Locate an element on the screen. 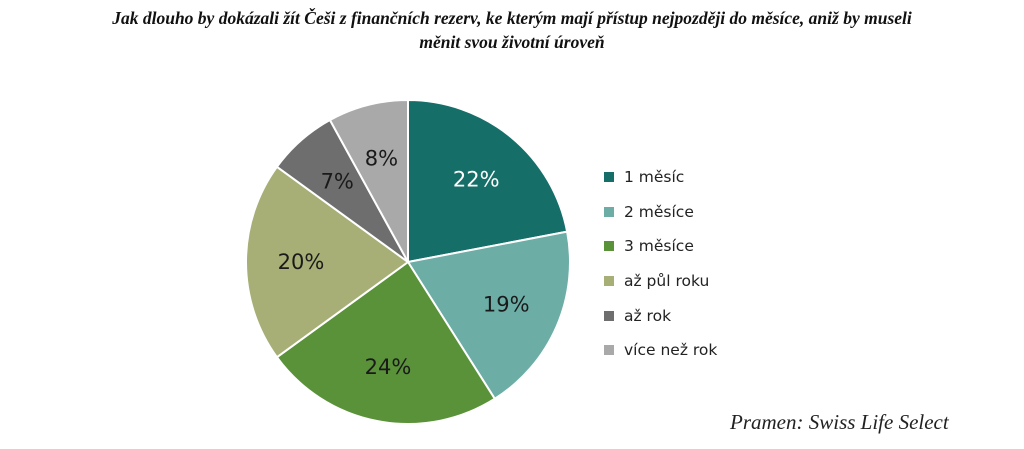 The image size is (1024, 449). legend-label-2: 2 měsíce is located at coordinates (659, 211).